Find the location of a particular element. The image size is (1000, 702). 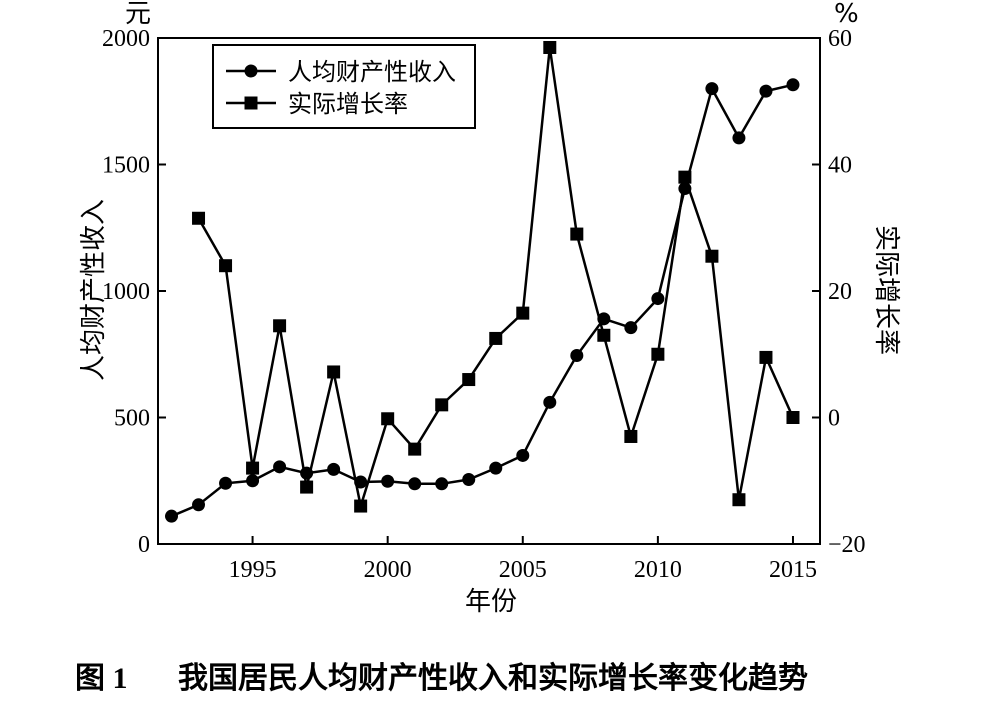

y-left-tick-label: 2000 is located at coordinates (126, 39).